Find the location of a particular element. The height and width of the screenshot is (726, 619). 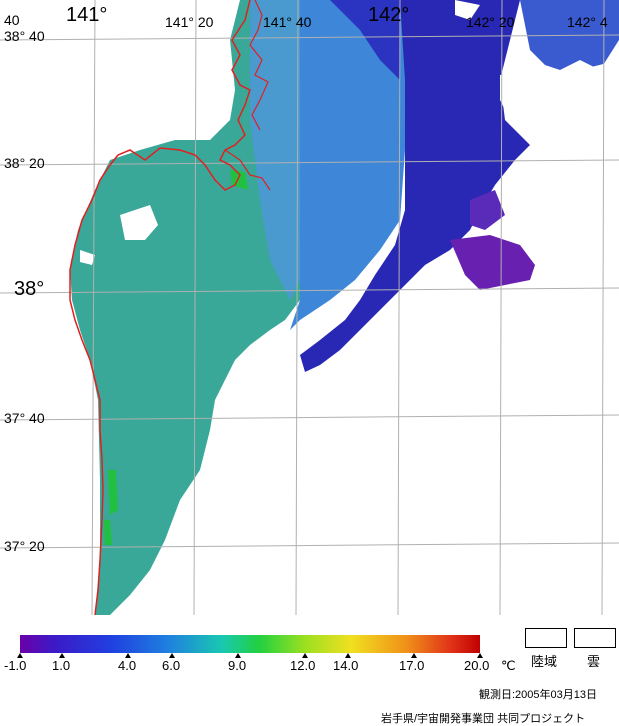

lon-label-141-40: 141° 40 is located at coordinates (287, 22).